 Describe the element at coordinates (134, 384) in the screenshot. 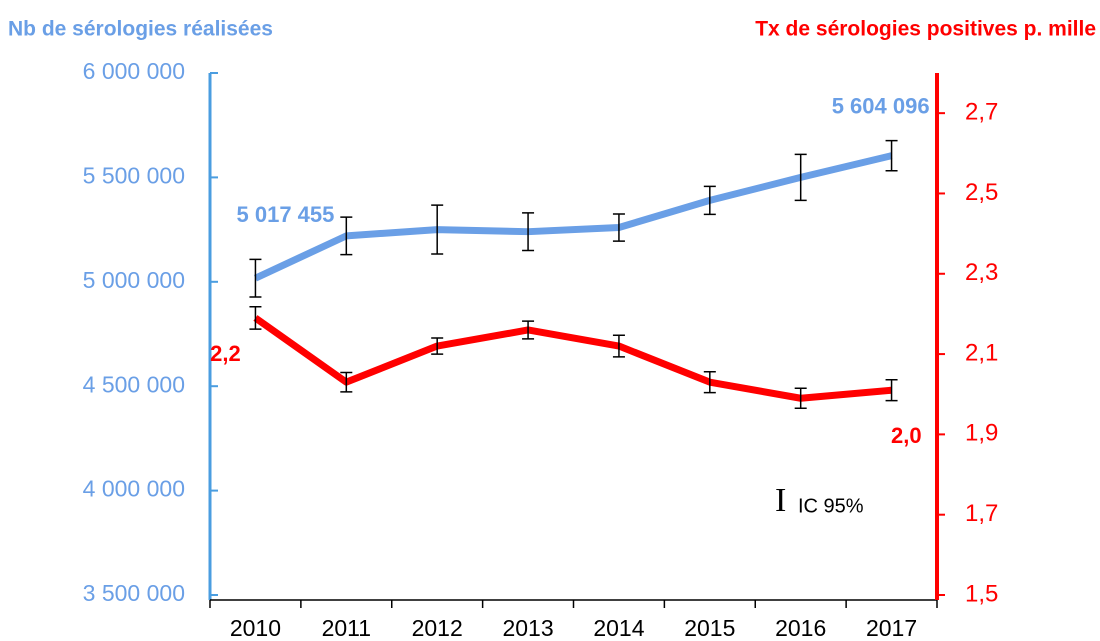

I see `y-tick-label: 4 500 000` at that location.